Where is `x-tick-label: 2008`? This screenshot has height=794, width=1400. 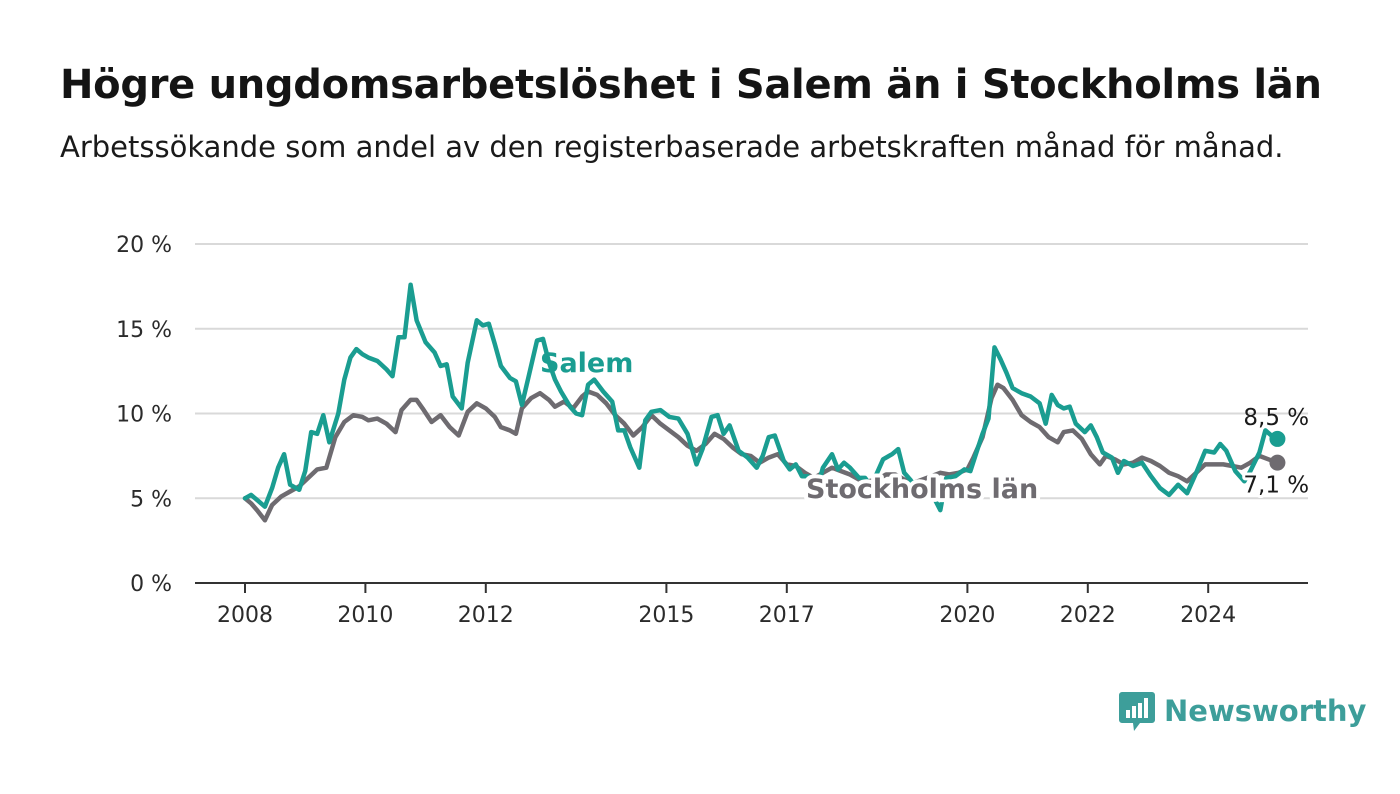 x-tick-label: 2008 is located at coordinates (245, 615).